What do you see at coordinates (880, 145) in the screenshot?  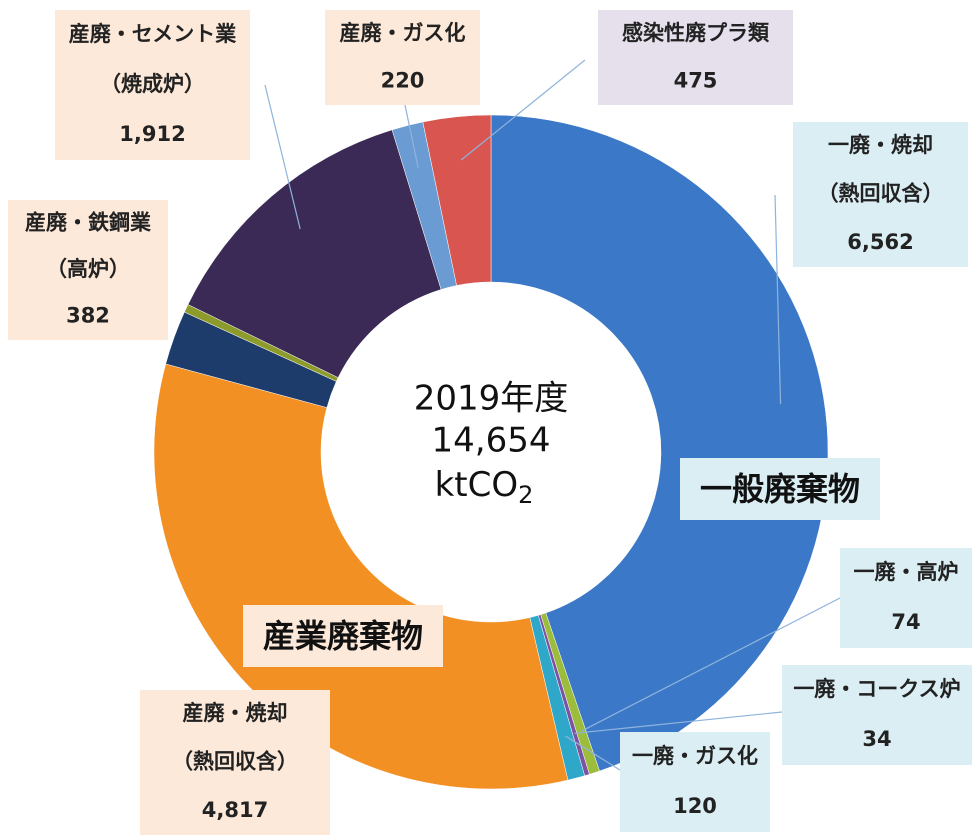 I see `label-name: 一廃・焼却` at bounding box center [880, 145].